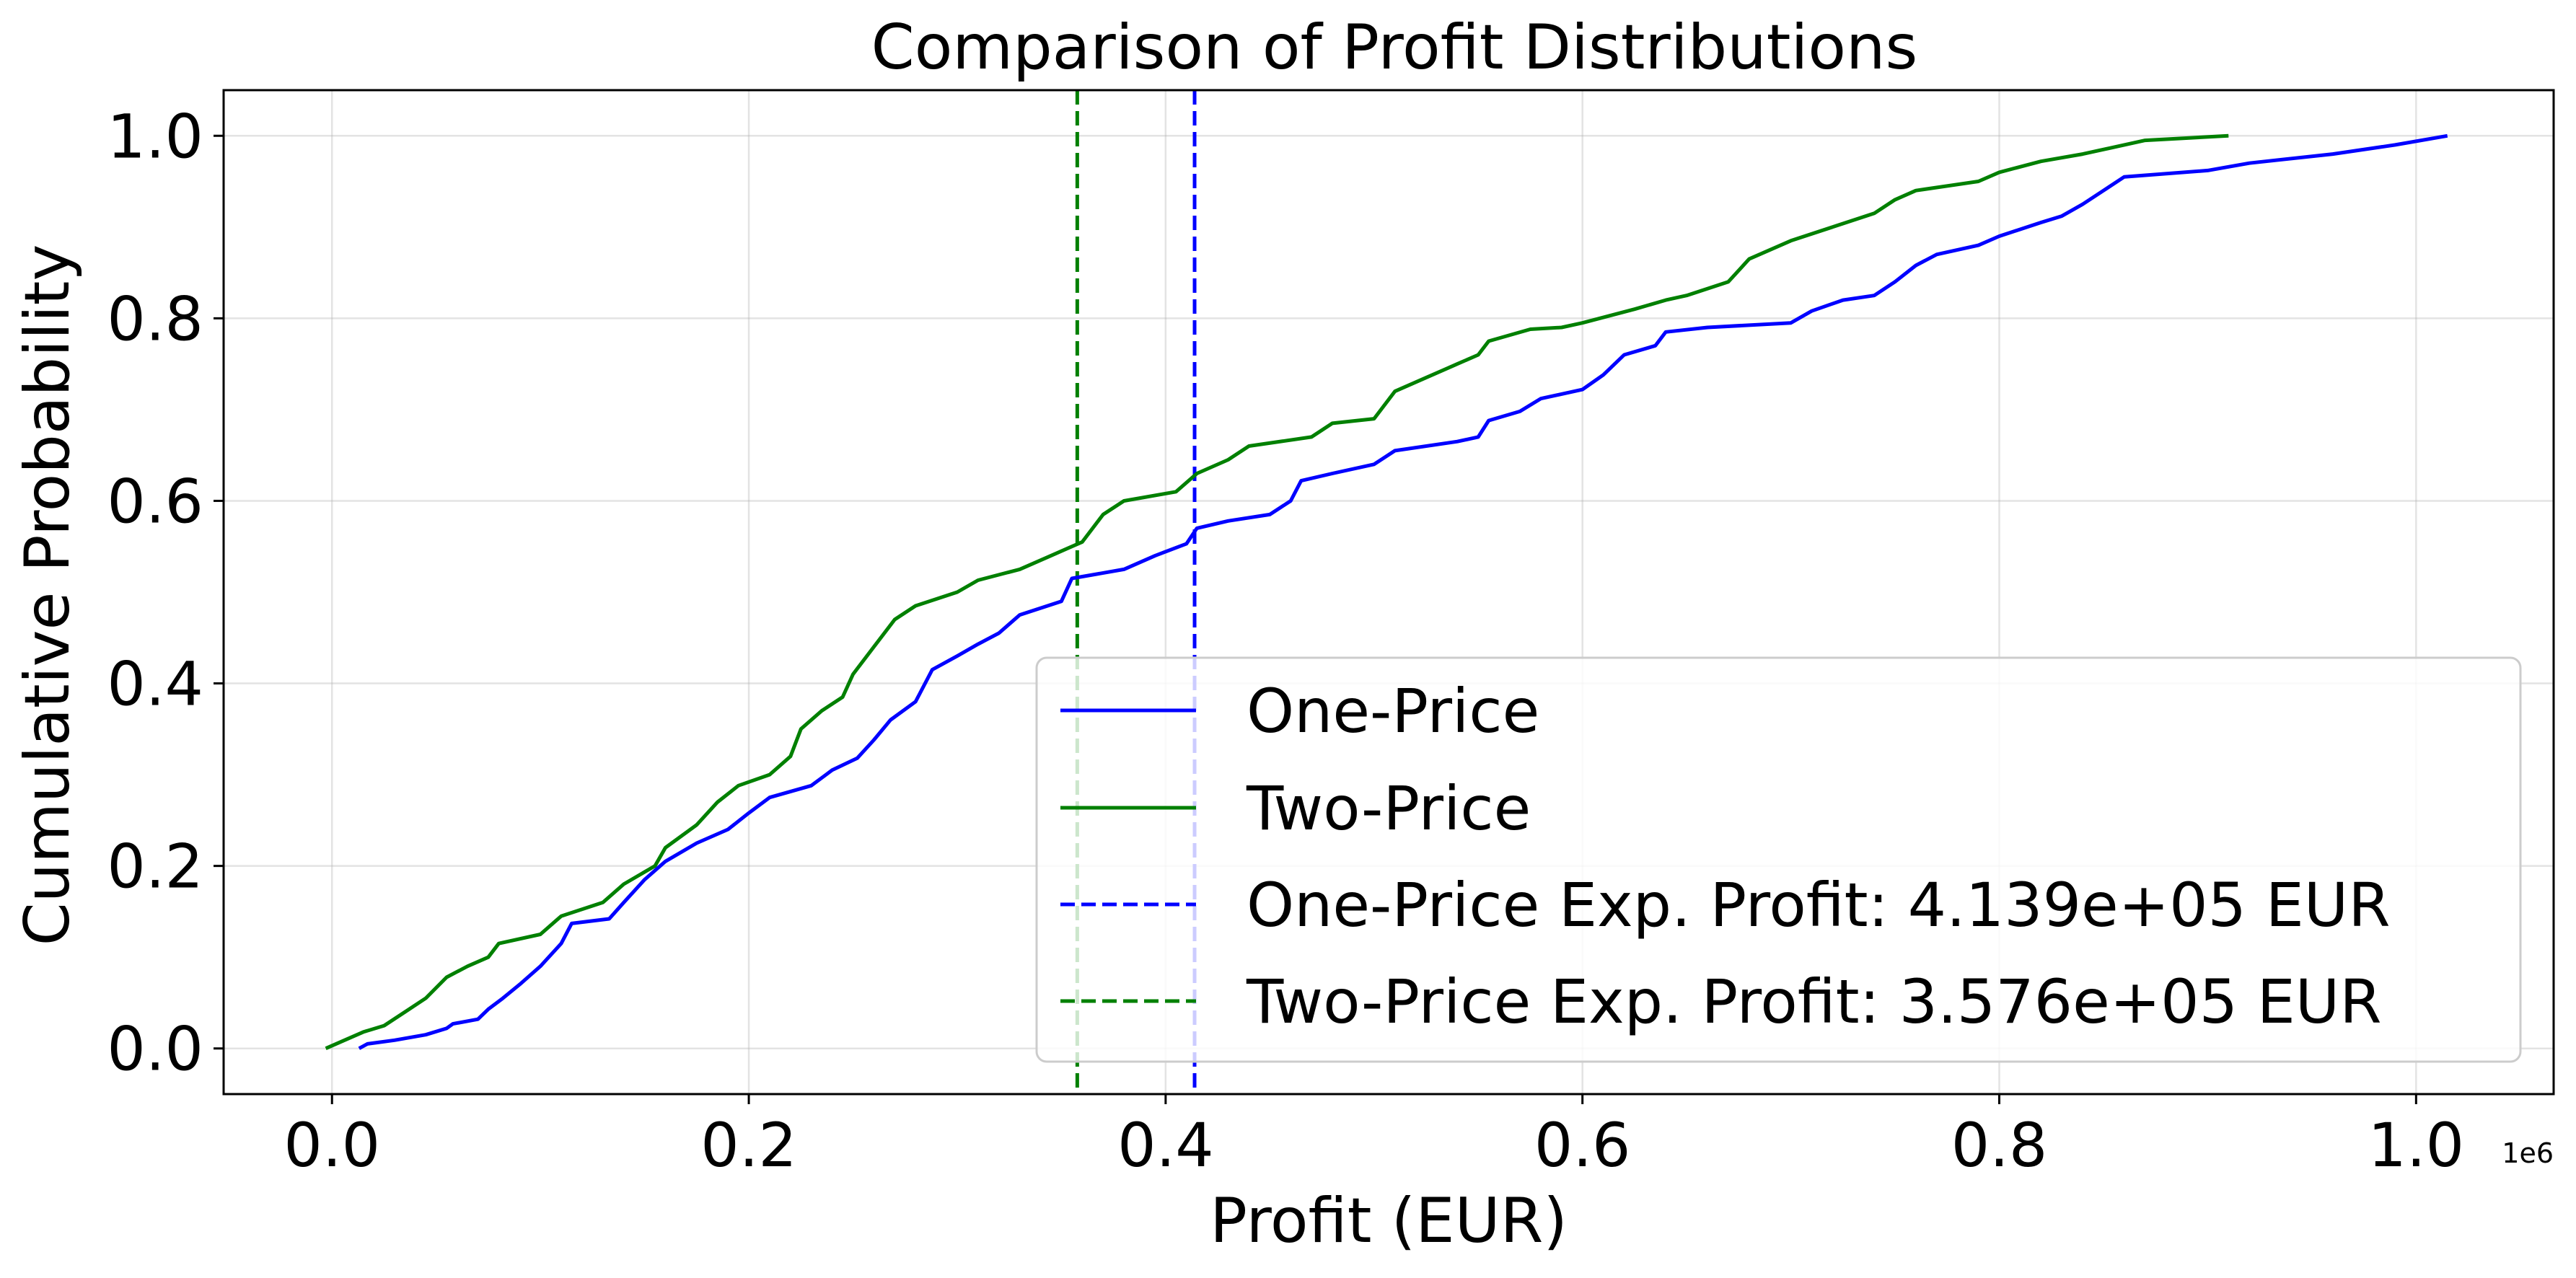 Image resolution: width=2576 pixels, height=1278 pixels. What do you see at coordinates (2416, 1146) in the screenshot?
I see `x-tick-label-5: 1.0` at bounding box center [2416, 1146].